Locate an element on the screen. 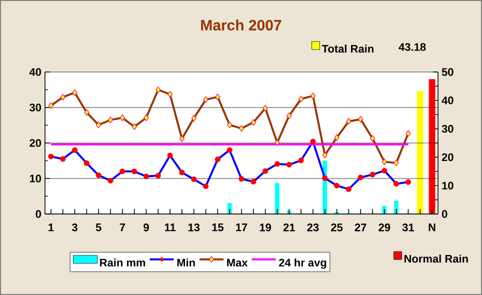 Image resolution: width=482 pixels, height=295 pixels. y2-tick-label: 50 is located at coordinates (448, 72).